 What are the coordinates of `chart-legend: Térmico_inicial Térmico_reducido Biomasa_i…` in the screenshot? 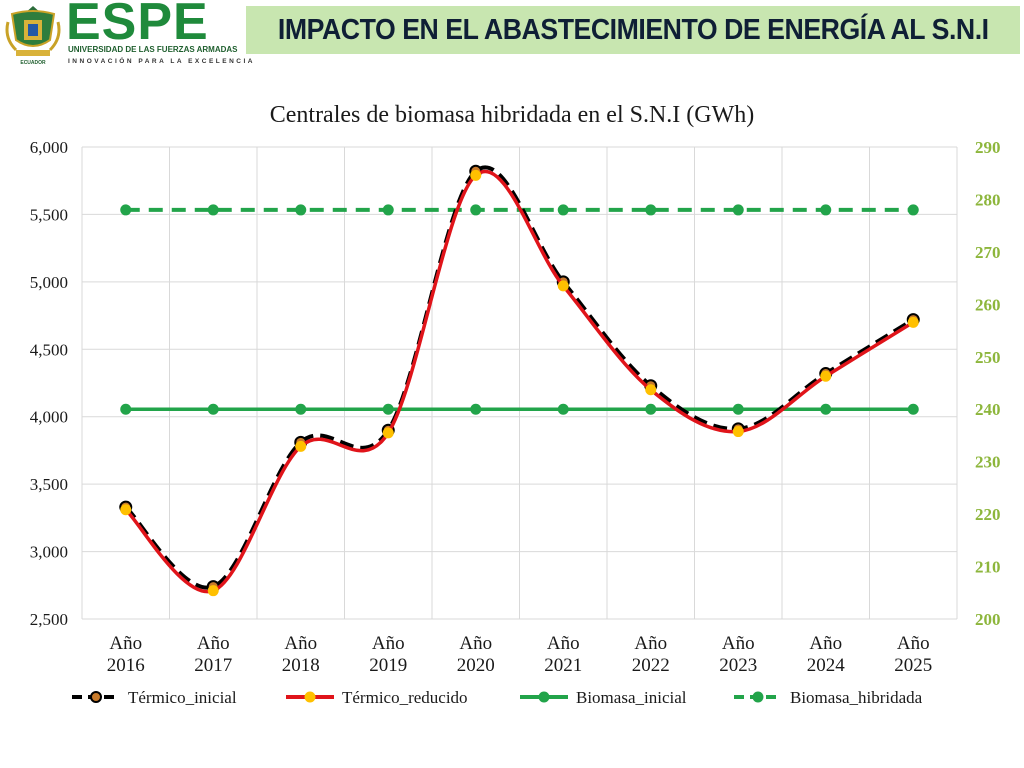 It's located at (497, 697).